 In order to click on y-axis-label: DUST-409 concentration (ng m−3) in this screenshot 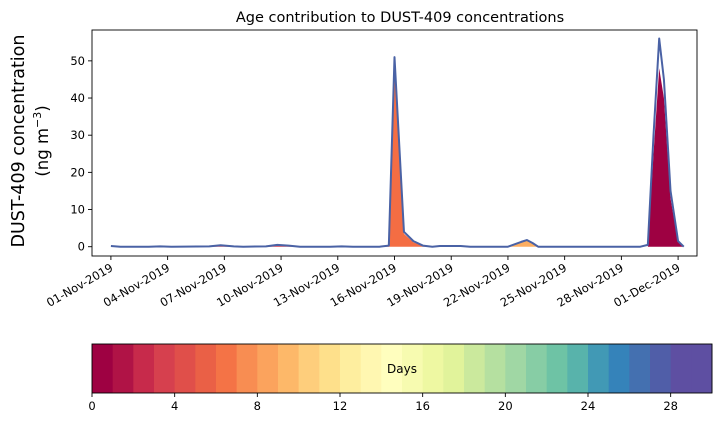, I will do `click(30, 141)`.